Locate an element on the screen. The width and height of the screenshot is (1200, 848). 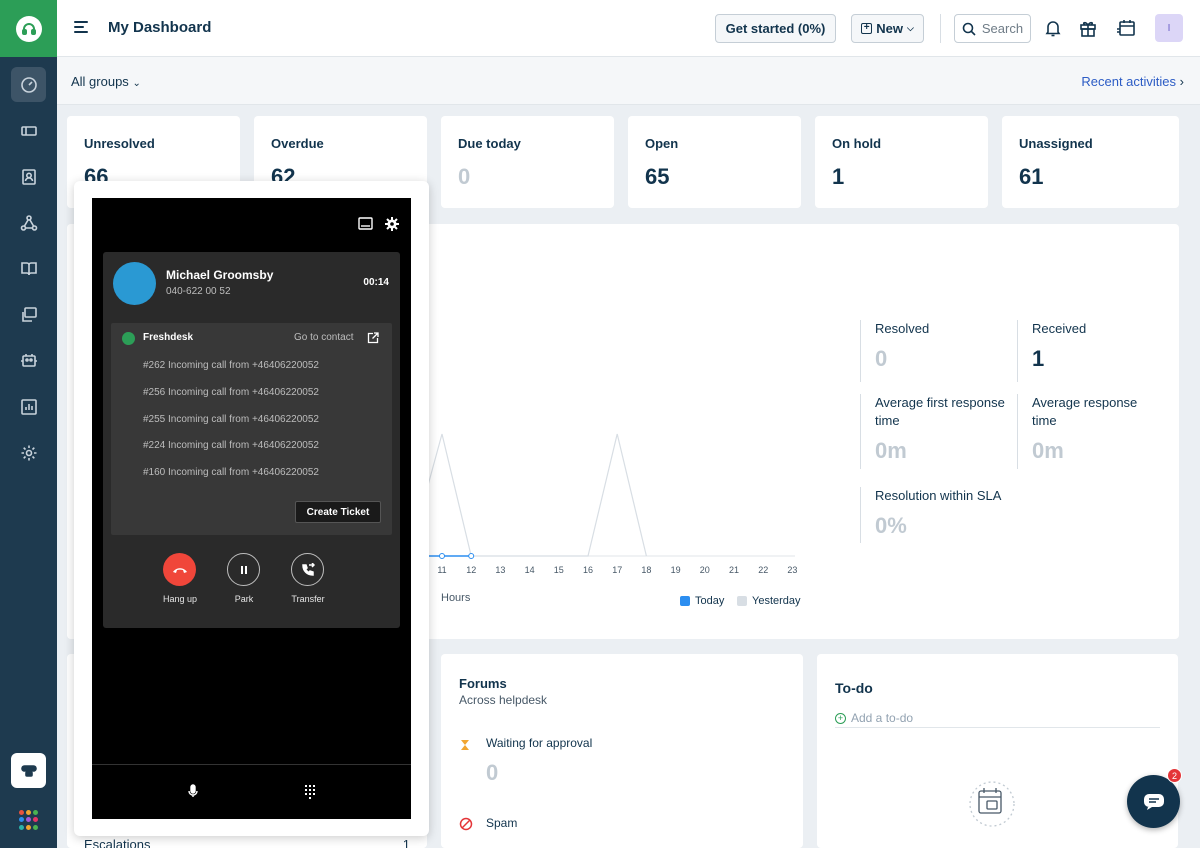
transfer-icon is located at coordinates (308, 569).